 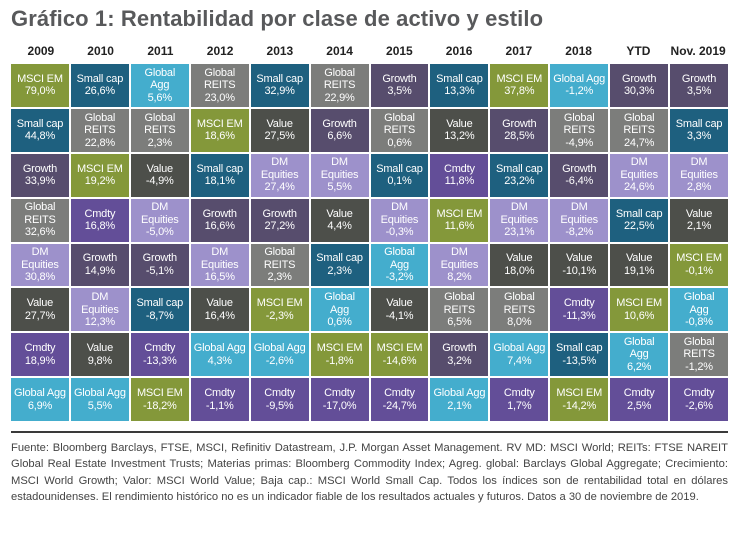 What do you see at coordinates (639, 91) in the screenshot?
I see `return-value: 30,3%` at bounding box center [639, 91].